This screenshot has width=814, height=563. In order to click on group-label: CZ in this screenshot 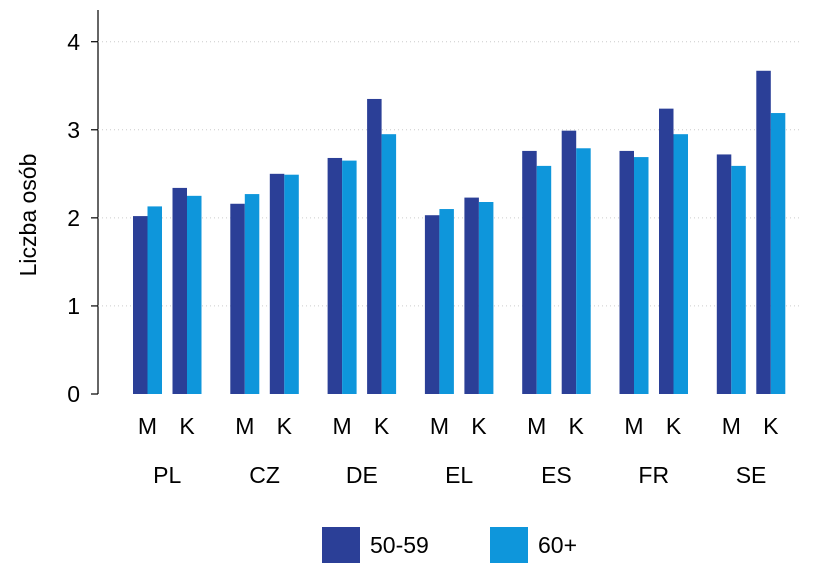, I will do `click(264, 475)`.